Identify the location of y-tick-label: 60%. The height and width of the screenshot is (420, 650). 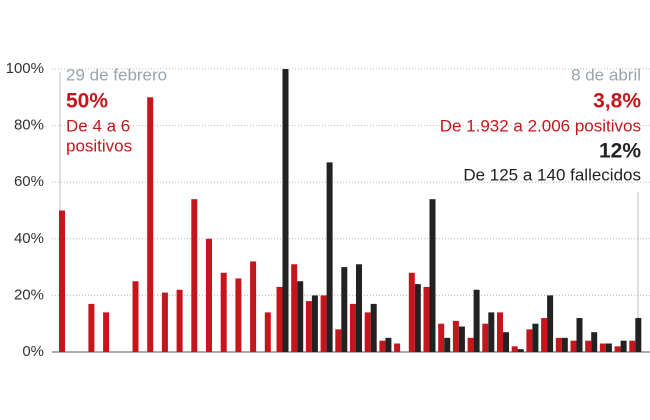
(29, 181).